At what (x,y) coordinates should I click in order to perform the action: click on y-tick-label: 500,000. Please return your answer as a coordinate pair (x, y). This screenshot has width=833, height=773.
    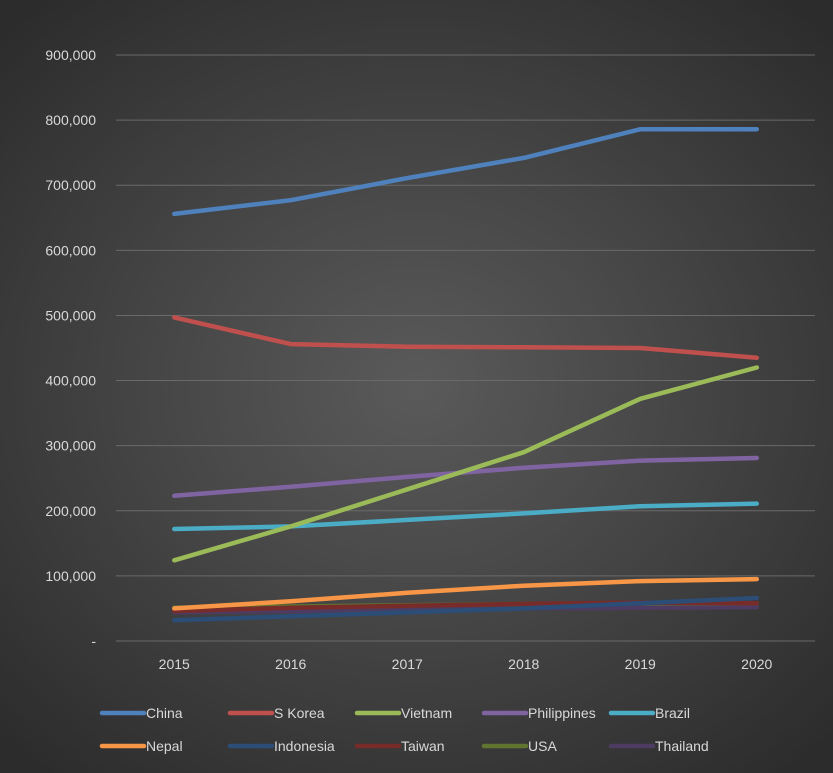
    Looking at the image, I should click on (70, 315).